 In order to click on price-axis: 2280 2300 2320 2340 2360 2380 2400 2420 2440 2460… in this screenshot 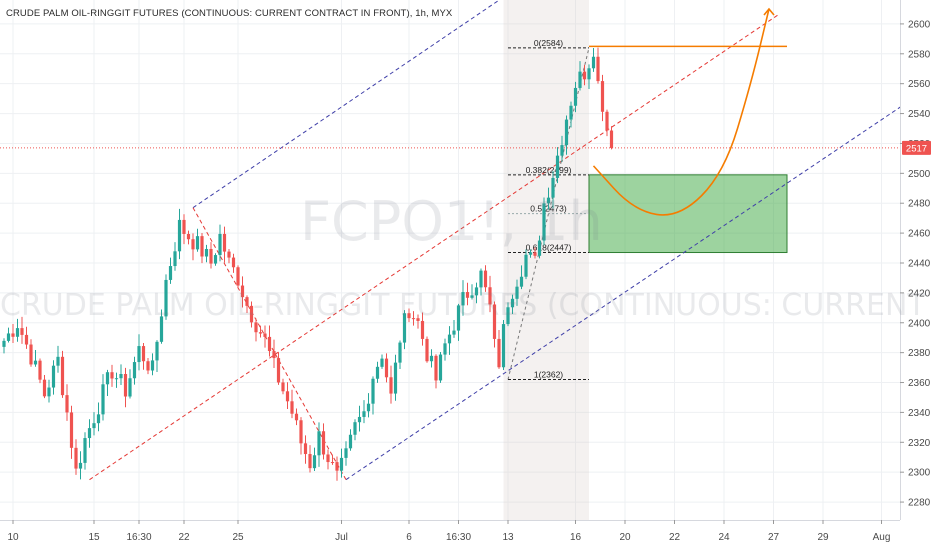, I will do `click(915, 264)`.